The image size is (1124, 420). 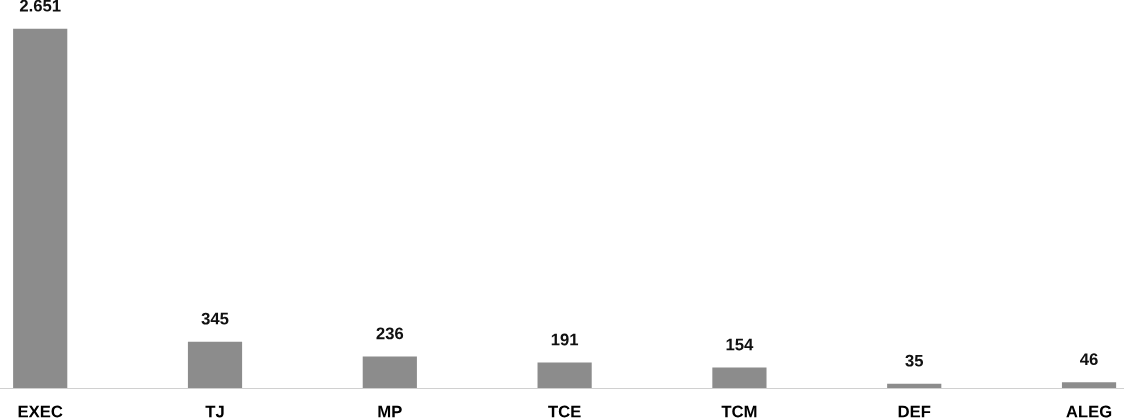 I want to click on x-tick-label: TJ, so click(x=214, y=411).